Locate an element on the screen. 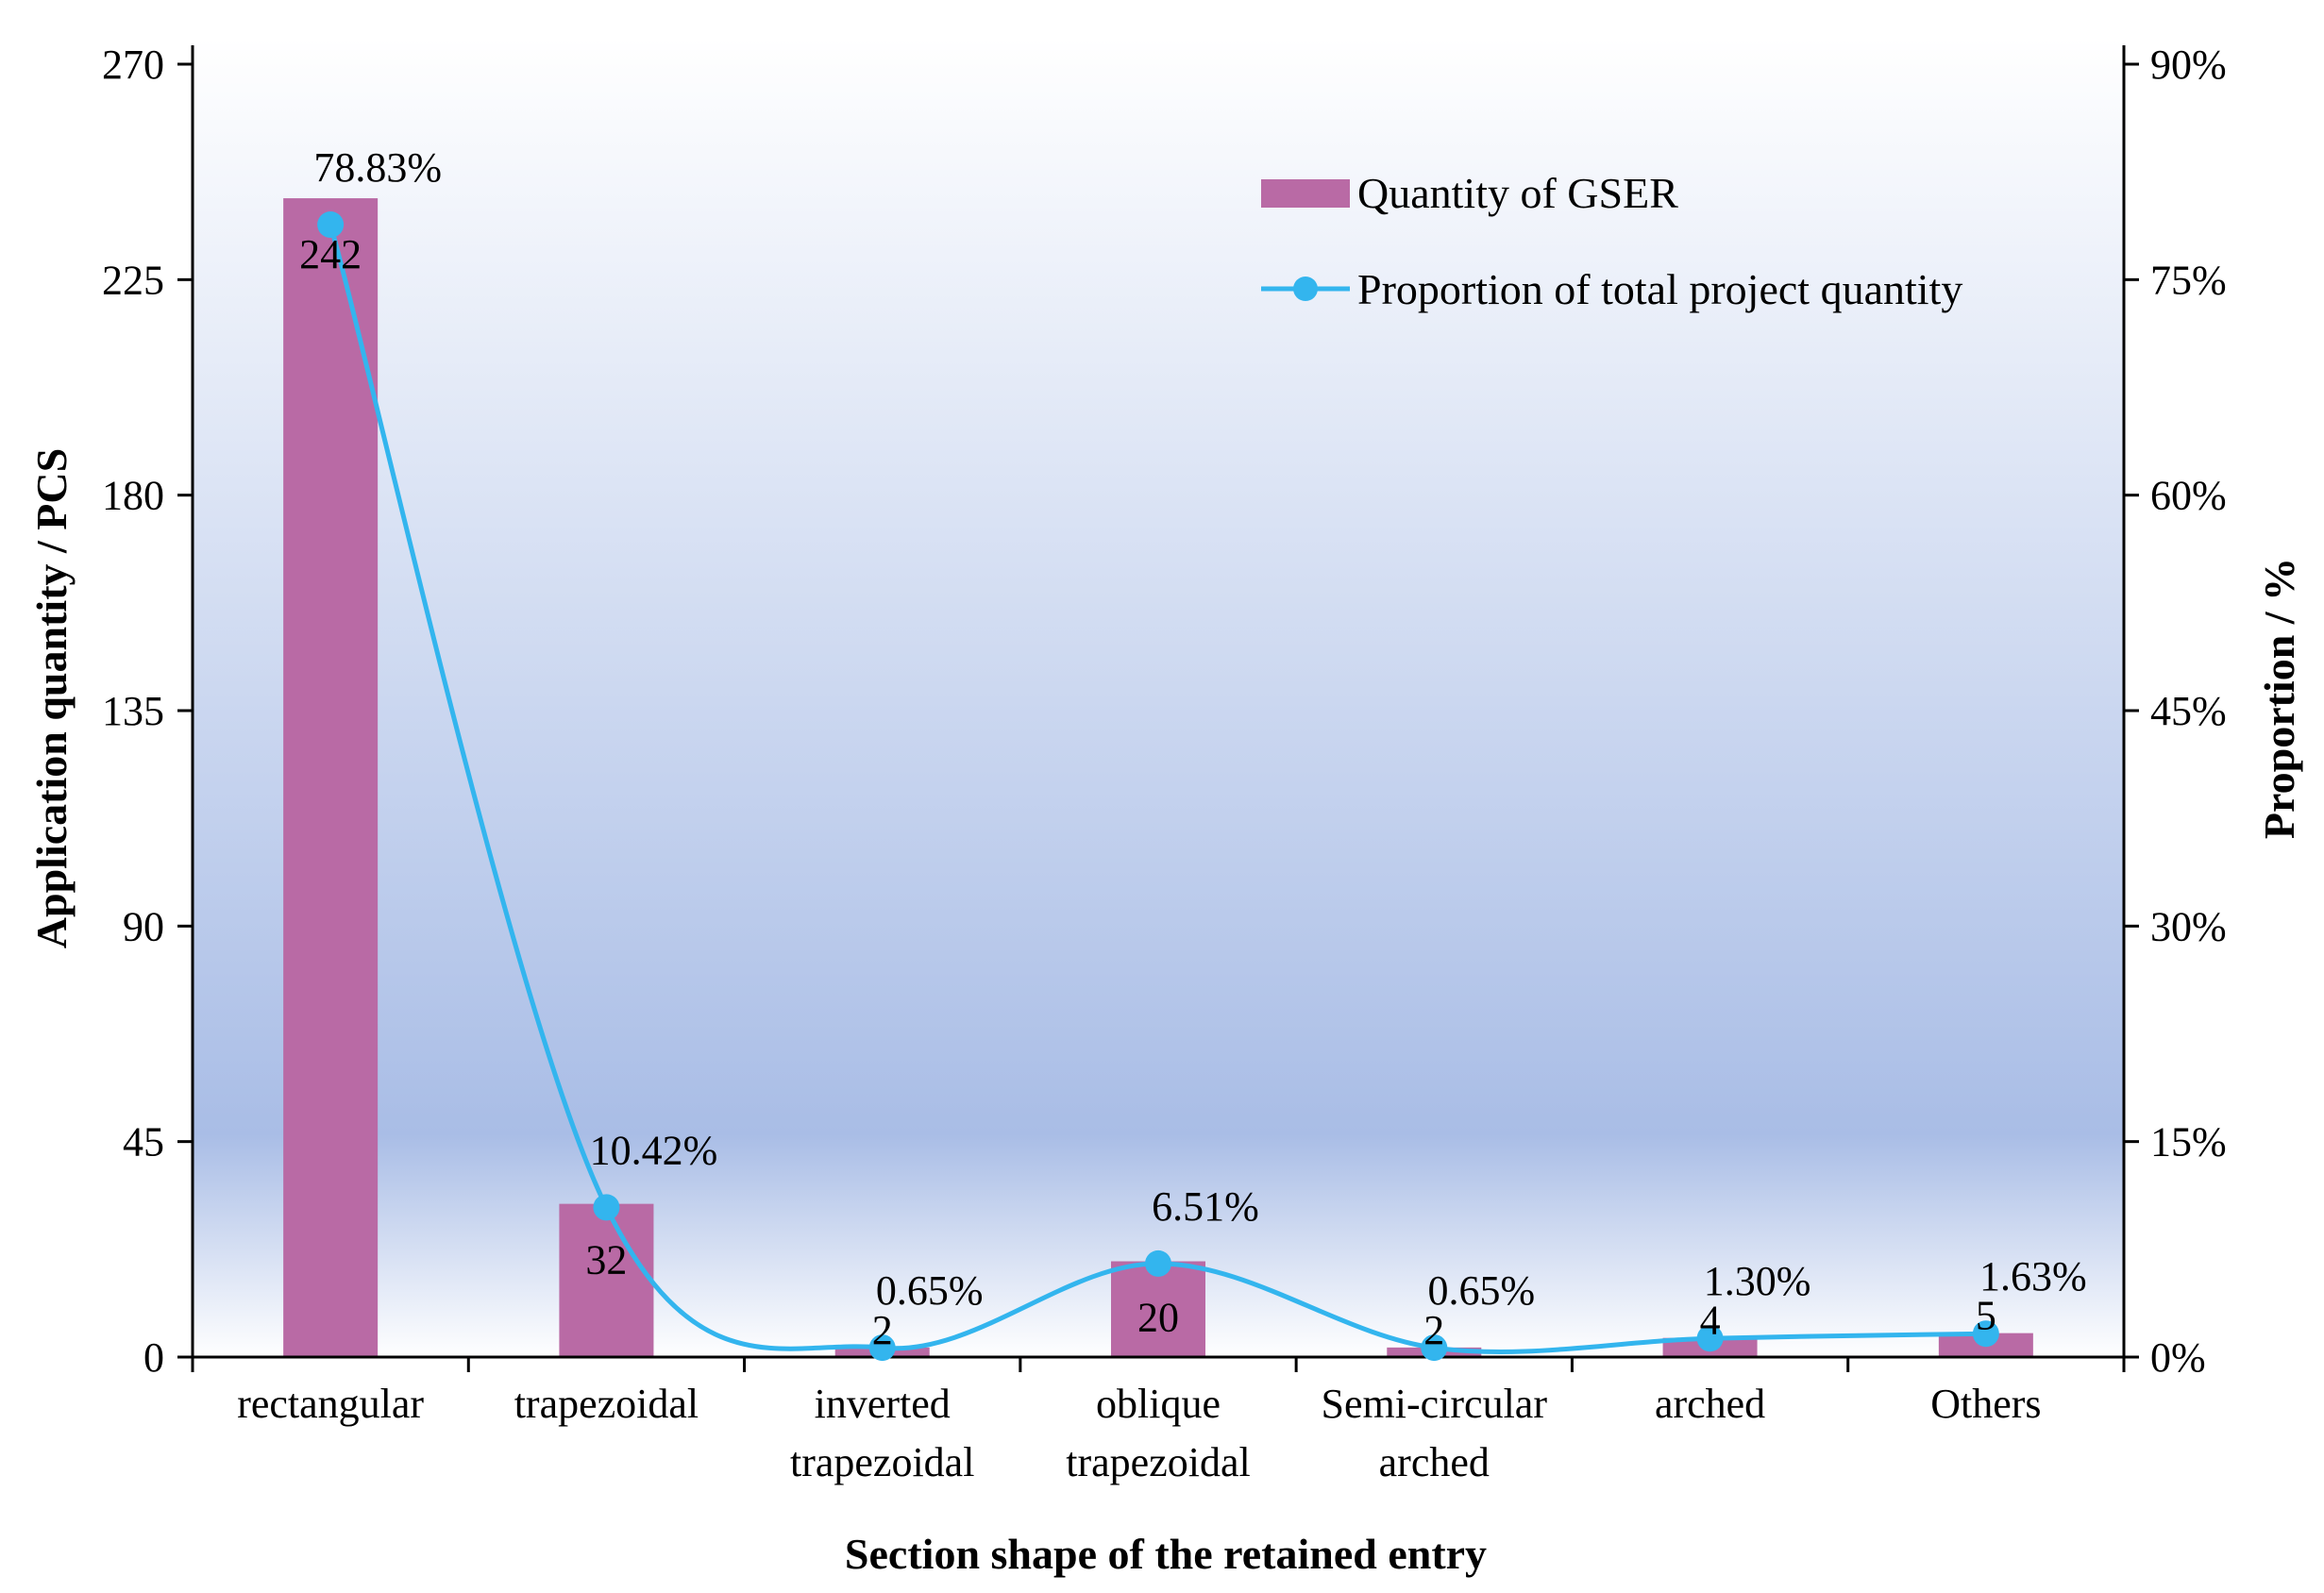  legend-label-proportion: Proportion of total project quantity is located at coordinates (1659, 289).